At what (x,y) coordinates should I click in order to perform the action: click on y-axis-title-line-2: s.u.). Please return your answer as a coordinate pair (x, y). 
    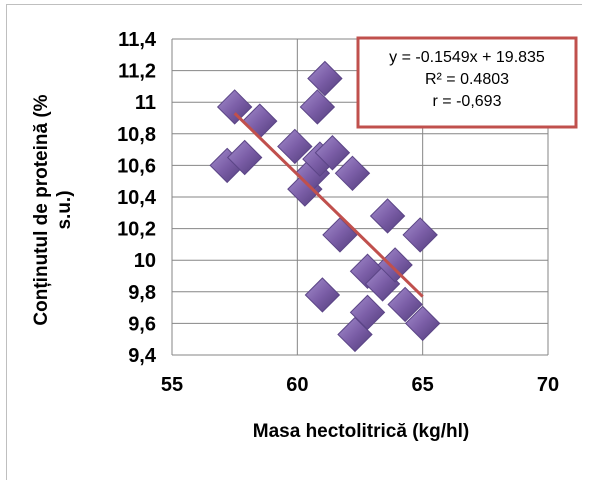
    Looking at the image, I should click on (64, 209).